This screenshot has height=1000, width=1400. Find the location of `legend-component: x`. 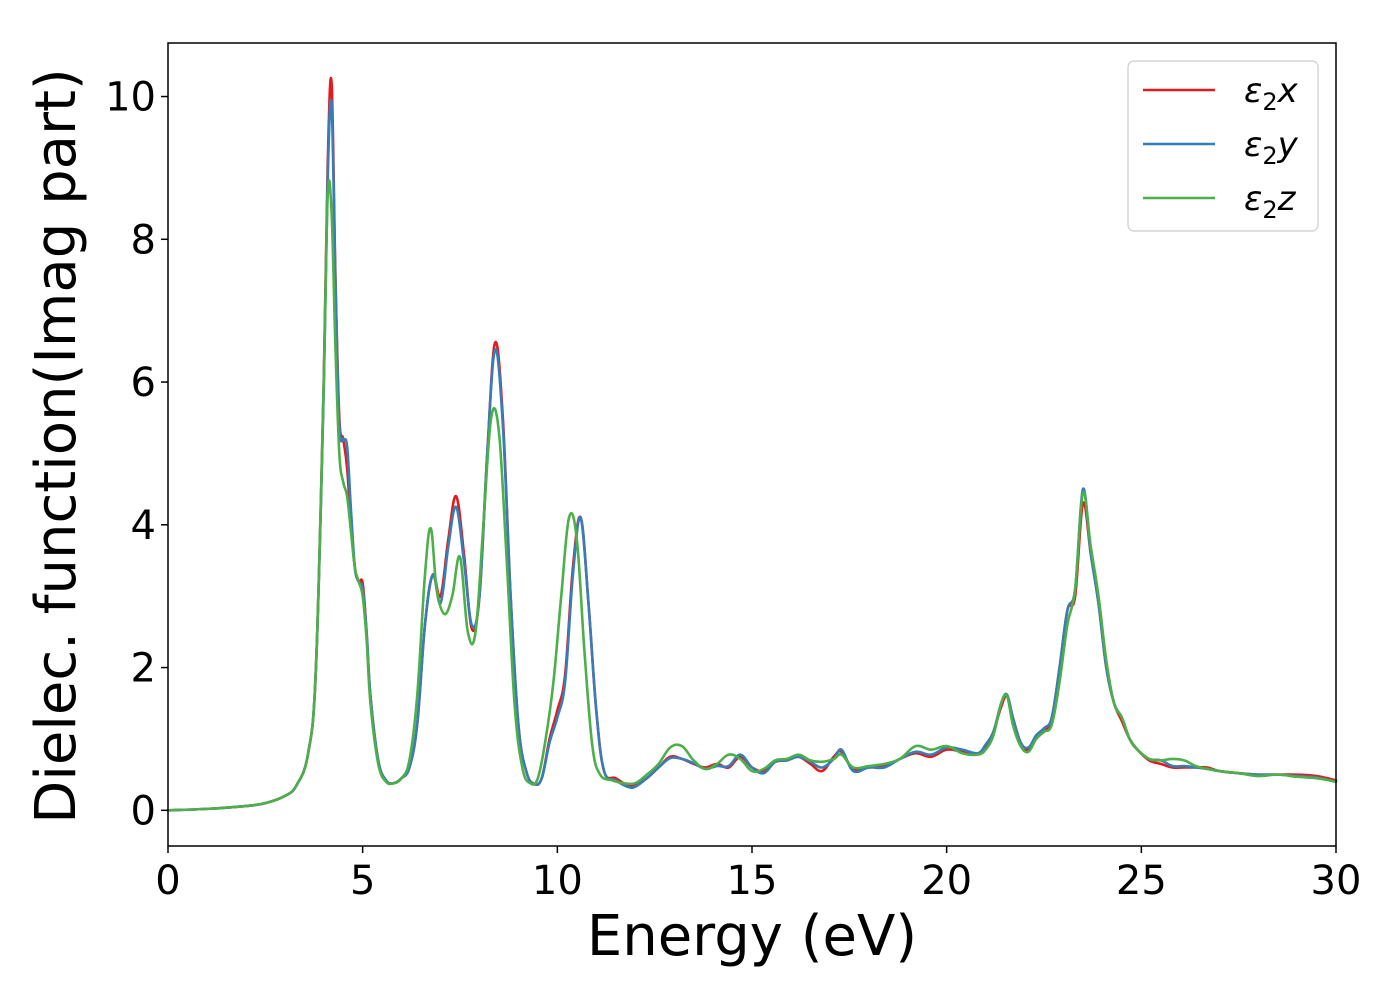

legend-component: x is located at coordinates (1288, 91).